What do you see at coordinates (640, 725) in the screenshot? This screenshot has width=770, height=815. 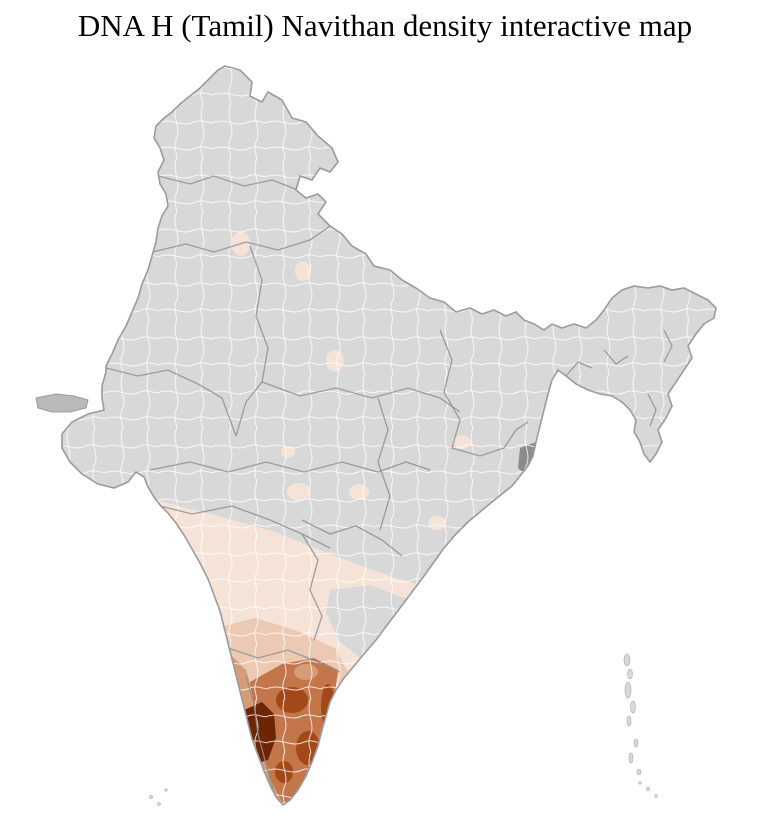 I see `andaman-nicobar-islands` at bounding box center [640, 725].